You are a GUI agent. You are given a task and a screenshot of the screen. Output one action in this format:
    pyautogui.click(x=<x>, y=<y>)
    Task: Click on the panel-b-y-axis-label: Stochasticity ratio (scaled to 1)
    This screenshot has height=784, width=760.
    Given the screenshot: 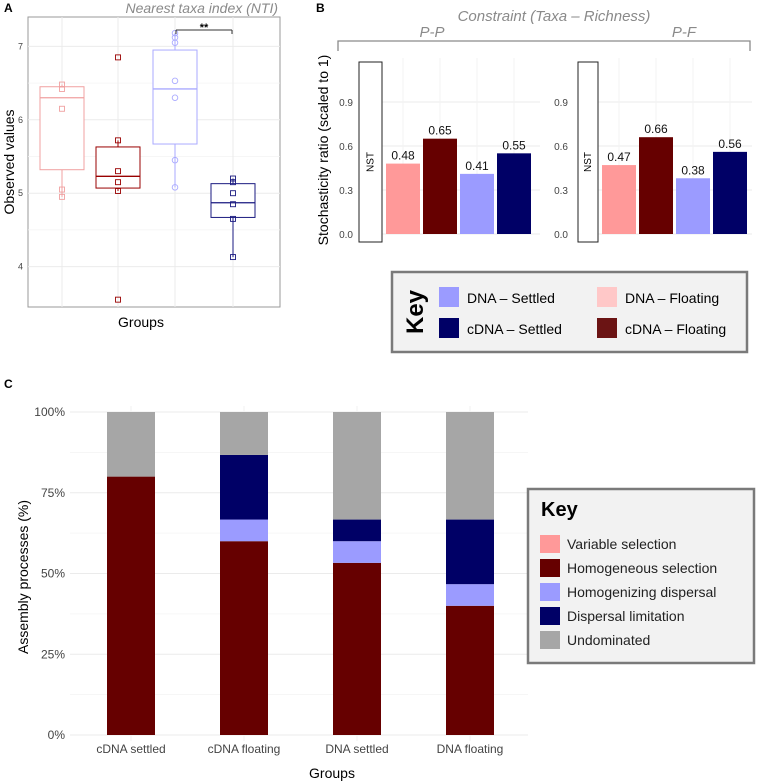 What is the action you would take?
    pyautogui.click(x=323, y=150)
    